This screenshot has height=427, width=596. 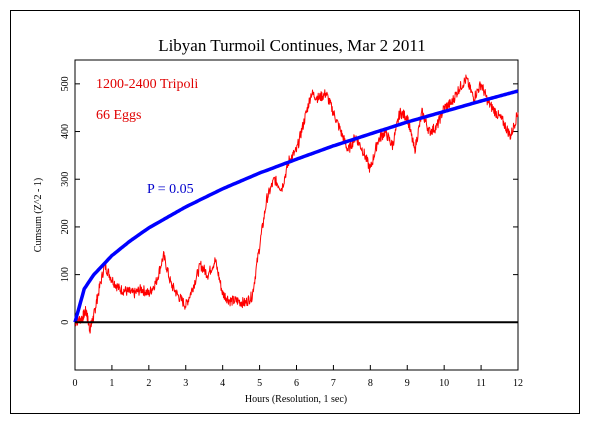 What do you see at coordinates (296, 399) in the screenshot?
I see `x-axis-label: Hours (Resolution, 1 sec)` at bounding box center [296, 399].